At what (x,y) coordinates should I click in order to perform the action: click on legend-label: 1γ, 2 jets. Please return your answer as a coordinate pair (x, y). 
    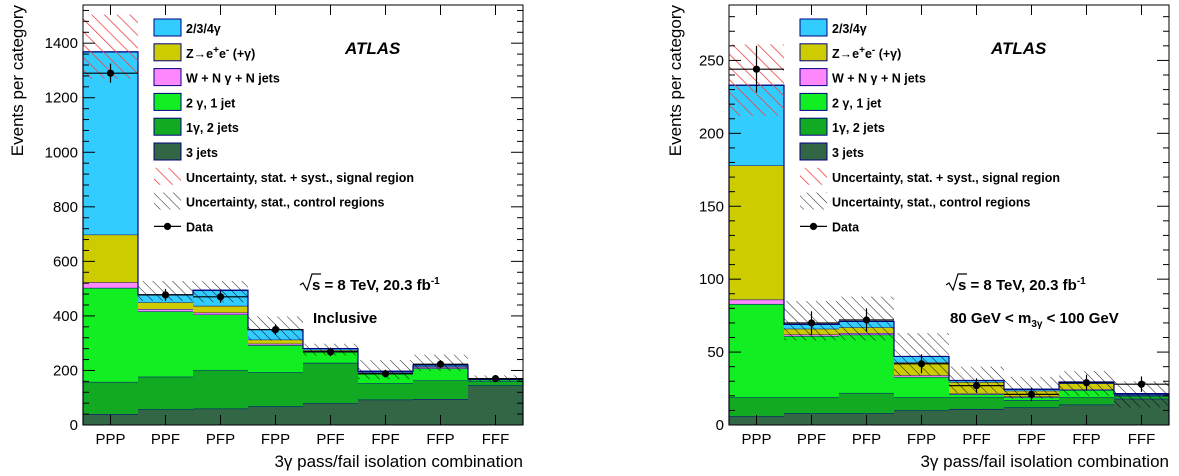
    Looking at the image, I should click on (212, 128).